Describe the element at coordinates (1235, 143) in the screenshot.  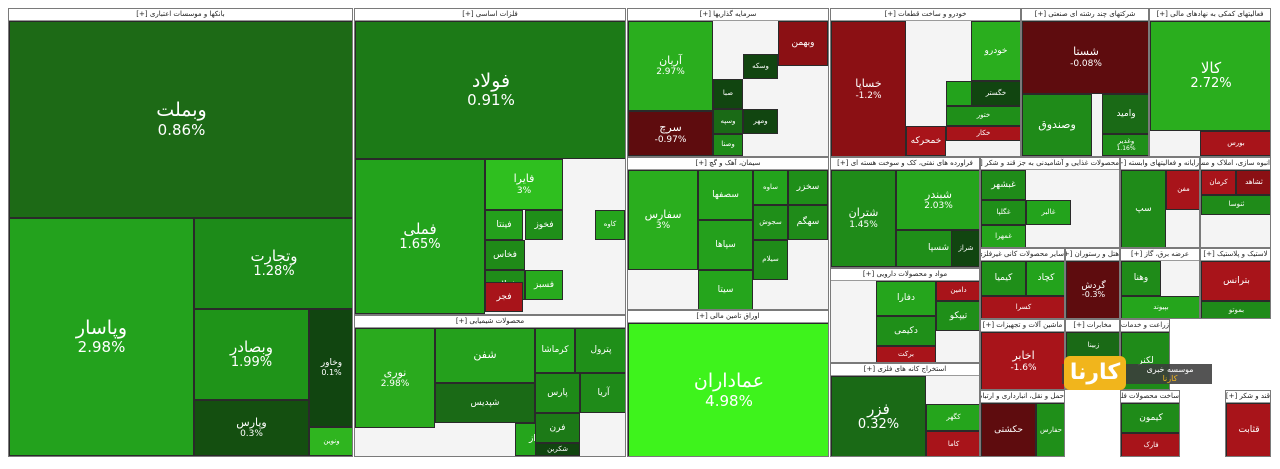
I see `stock-tile: بورس` at that location.